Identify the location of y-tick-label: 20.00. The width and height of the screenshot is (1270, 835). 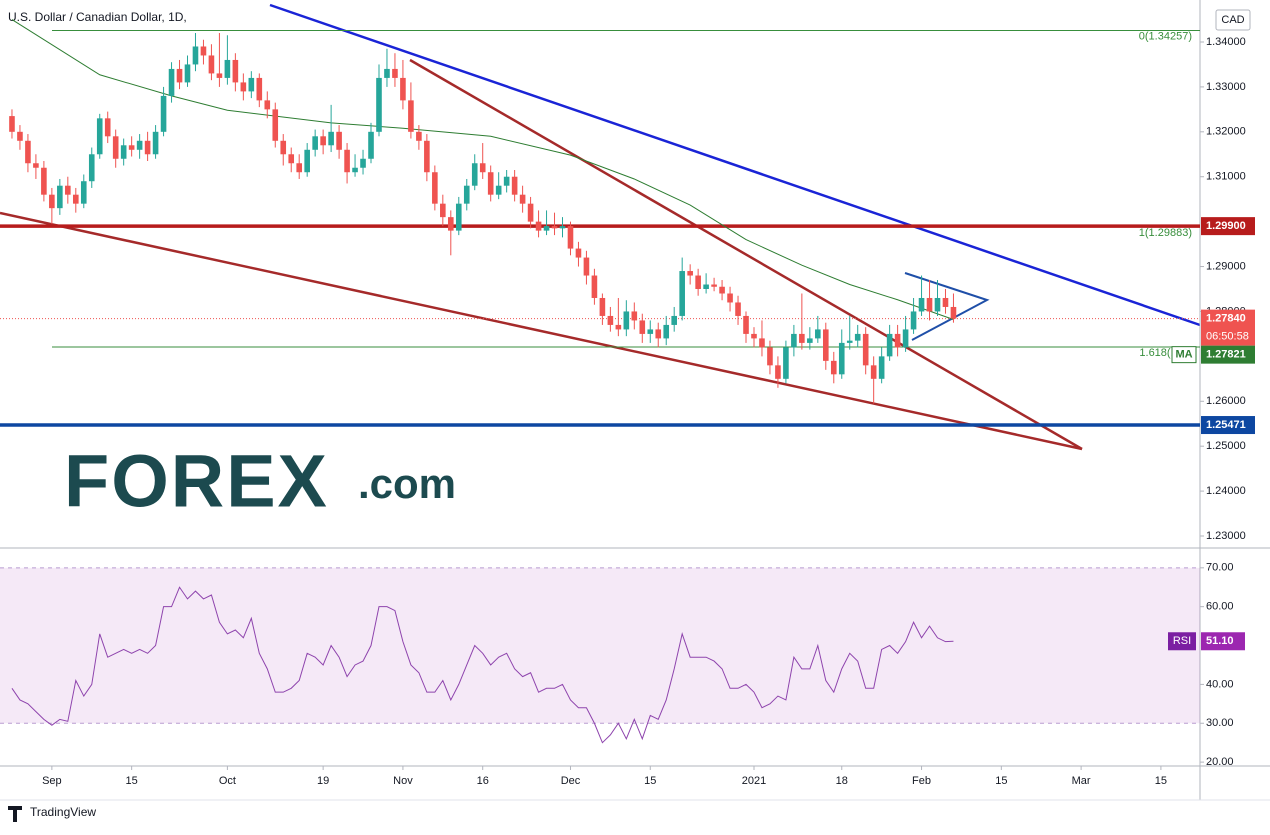
(1220, 762).